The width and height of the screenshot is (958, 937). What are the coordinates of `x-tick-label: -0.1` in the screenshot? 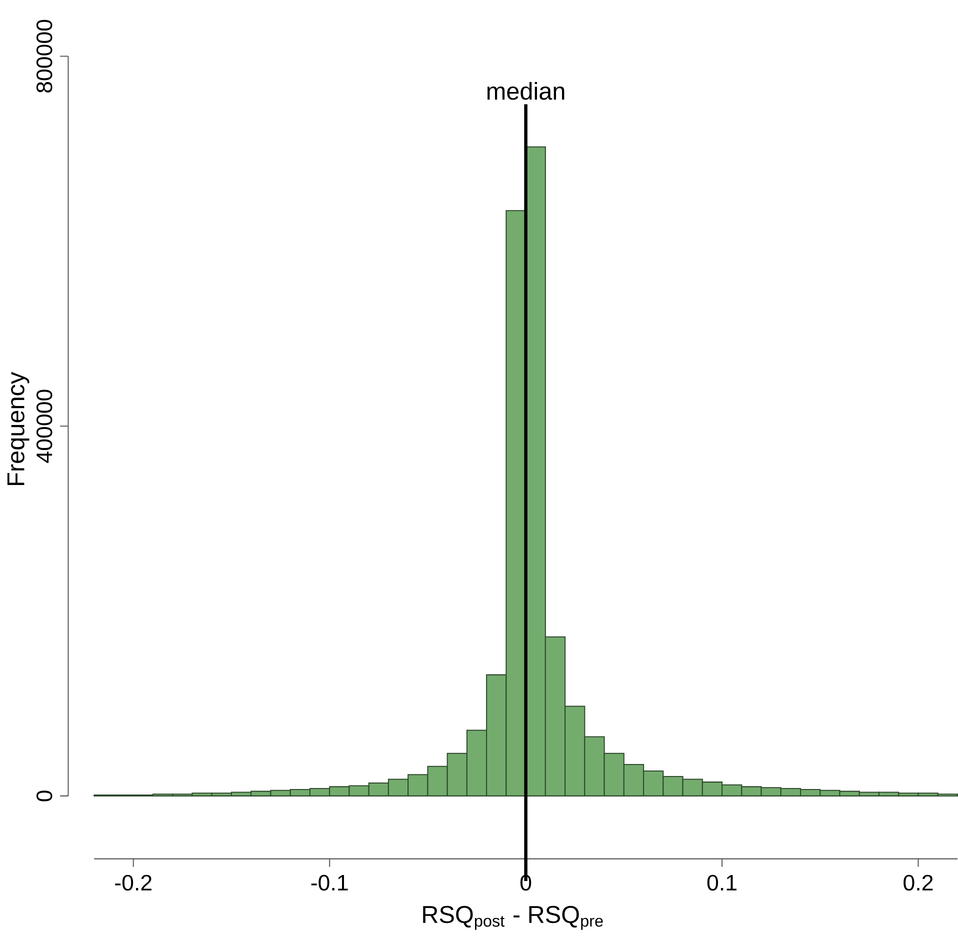 It's located at (329, 882).